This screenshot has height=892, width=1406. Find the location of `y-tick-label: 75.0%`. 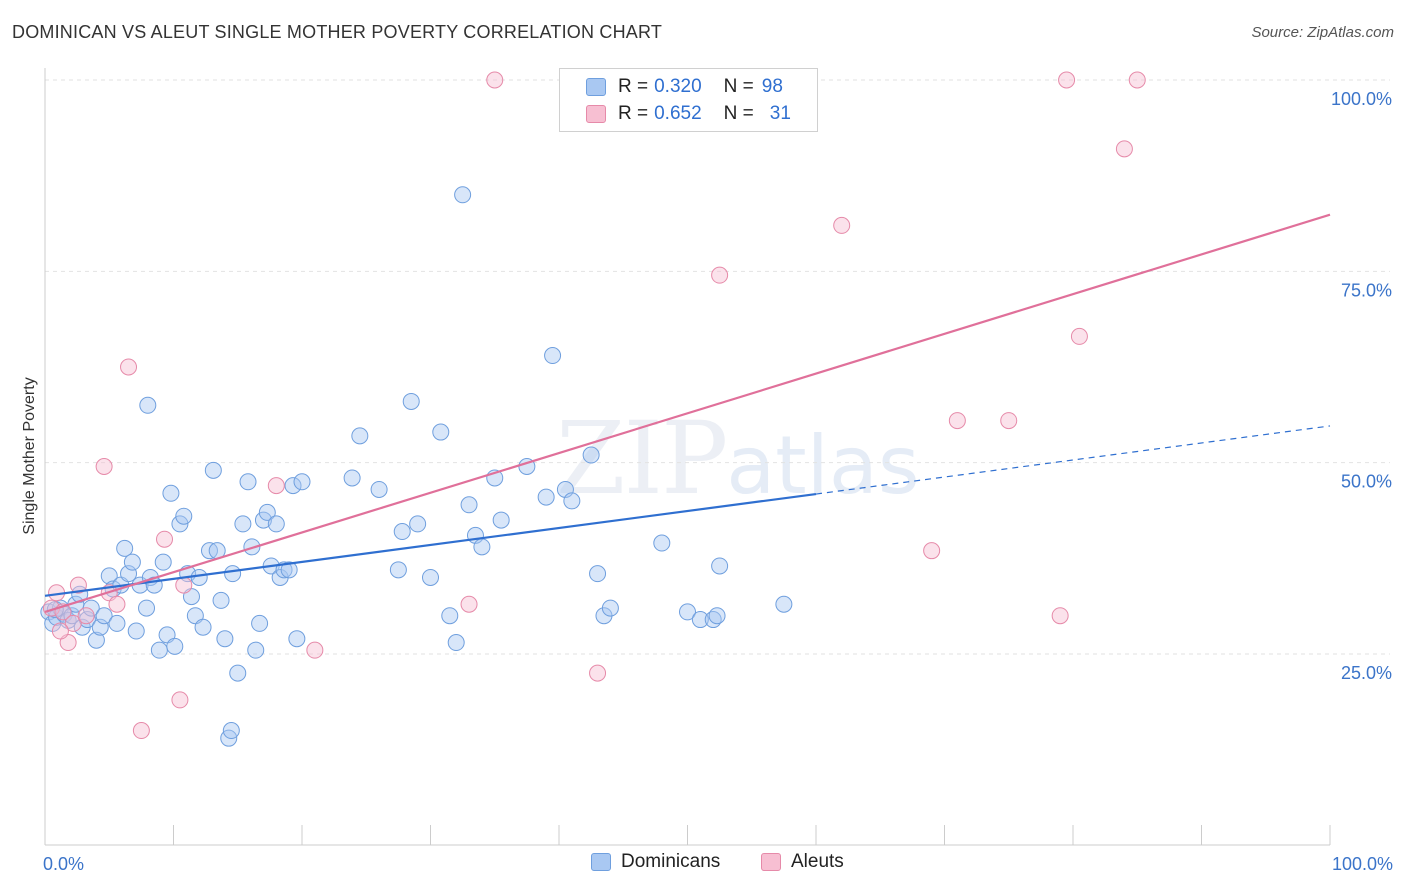

y-tick-label: 75.0% is located at coordinates (1366, 290).